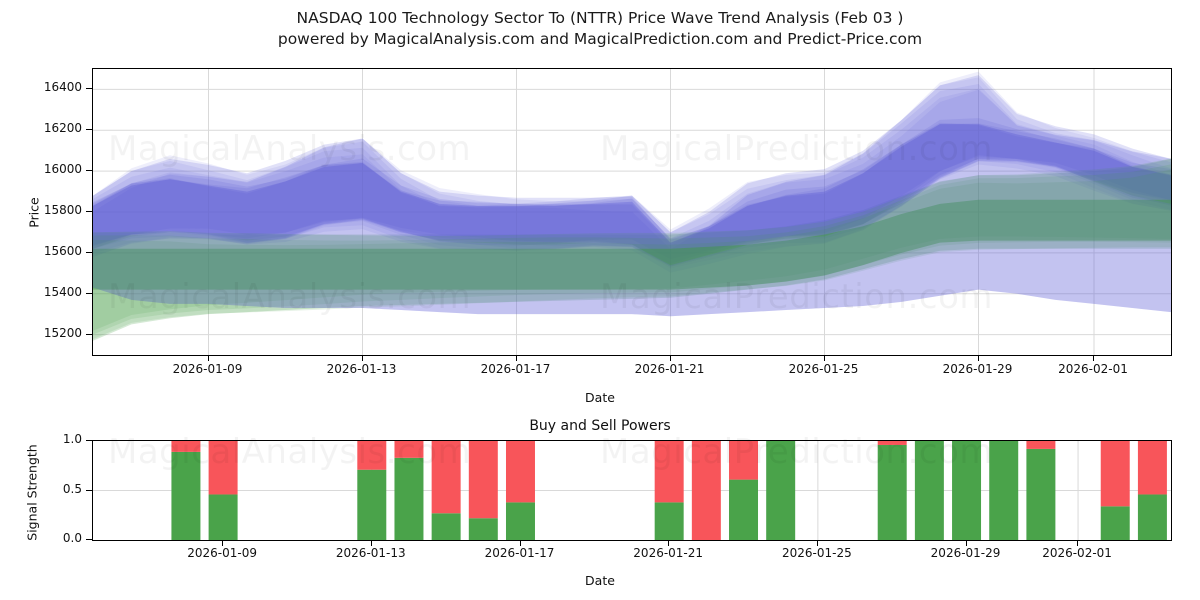  What do you see at coordinates (1093, 369) in the screenshot?
I see `price-x-tick: 2026-02-01` at bounding box center [1093, 369].